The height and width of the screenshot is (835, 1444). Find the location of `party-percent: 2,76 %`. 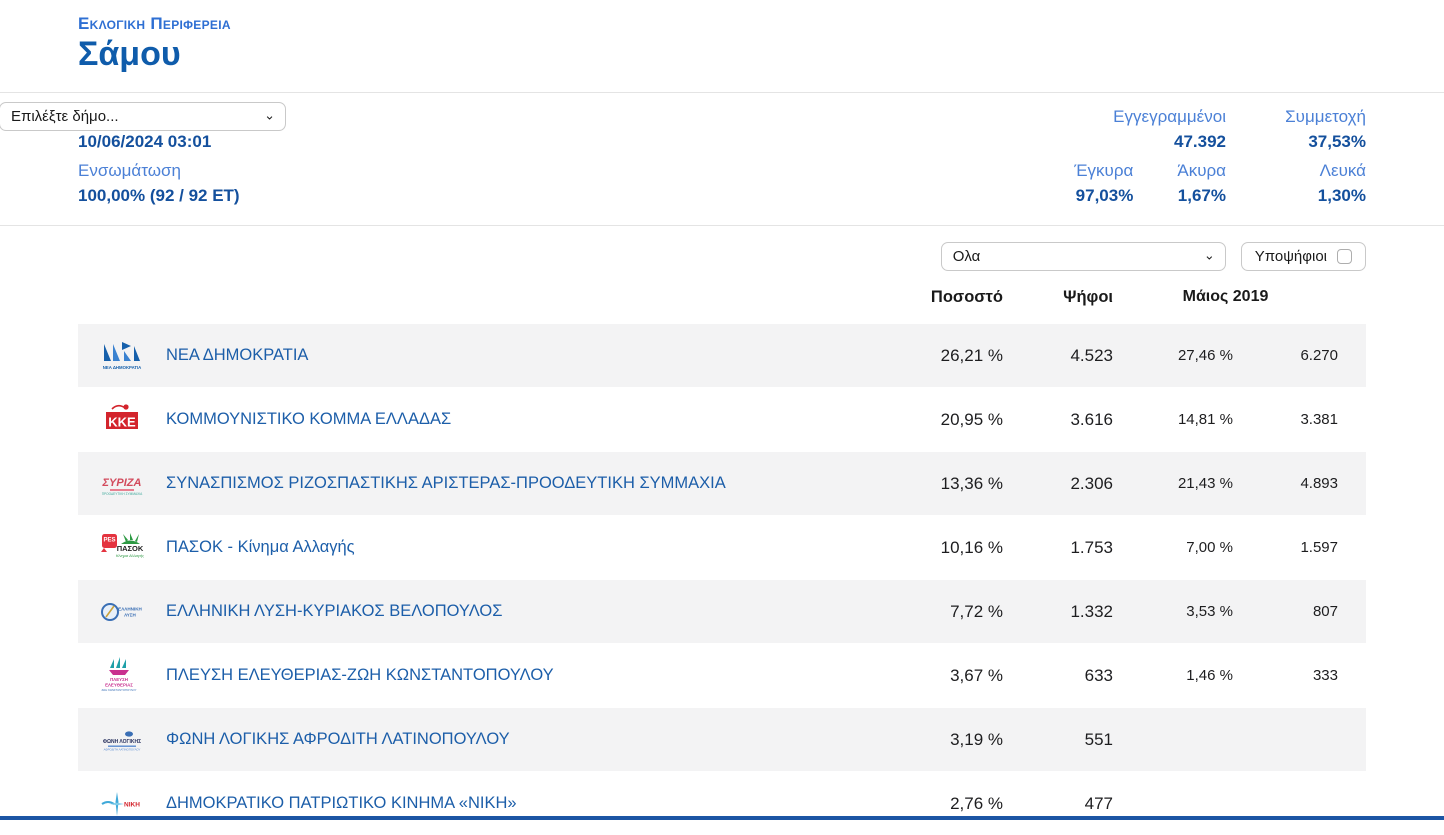

party-percent: 2,76 % is located at coordinates (976, 803).